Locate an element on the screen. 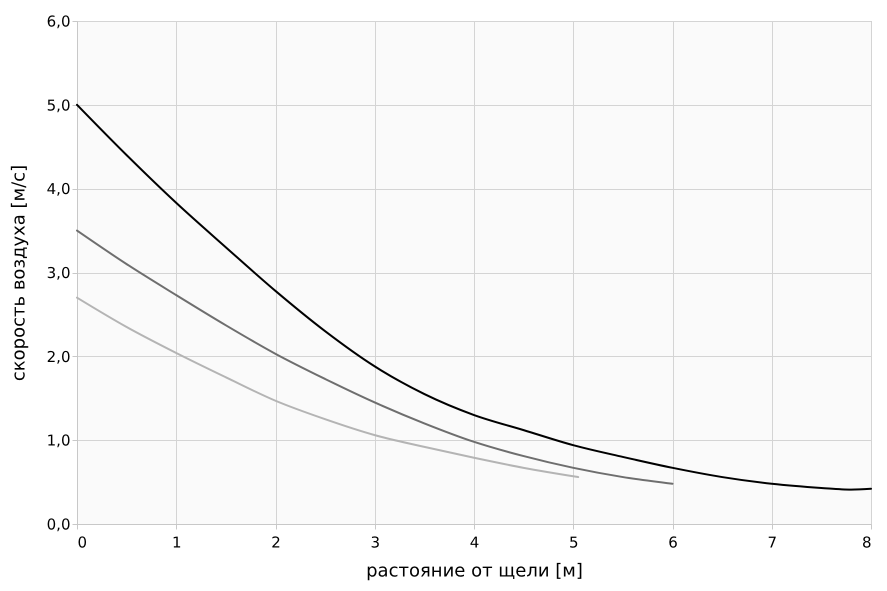  x-tick-label: 5 is located at coordinates (573, 543).